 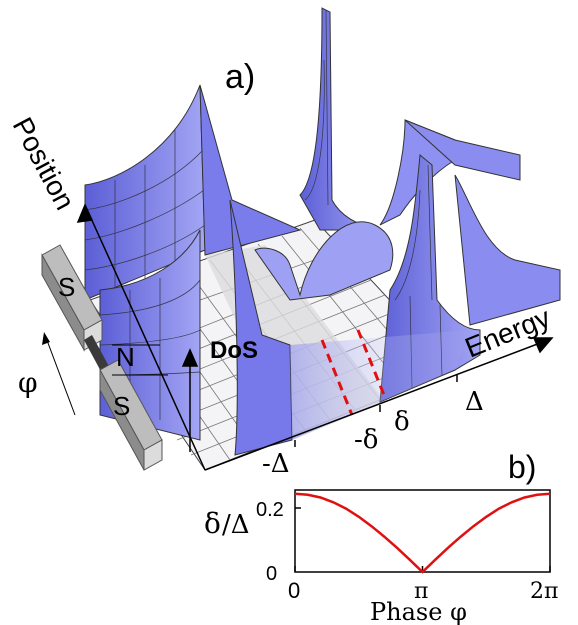 What do you see at coordinates (324, 261) in the screenshot?
I see `surface-middle-dip` at bounding box center [324, 261].